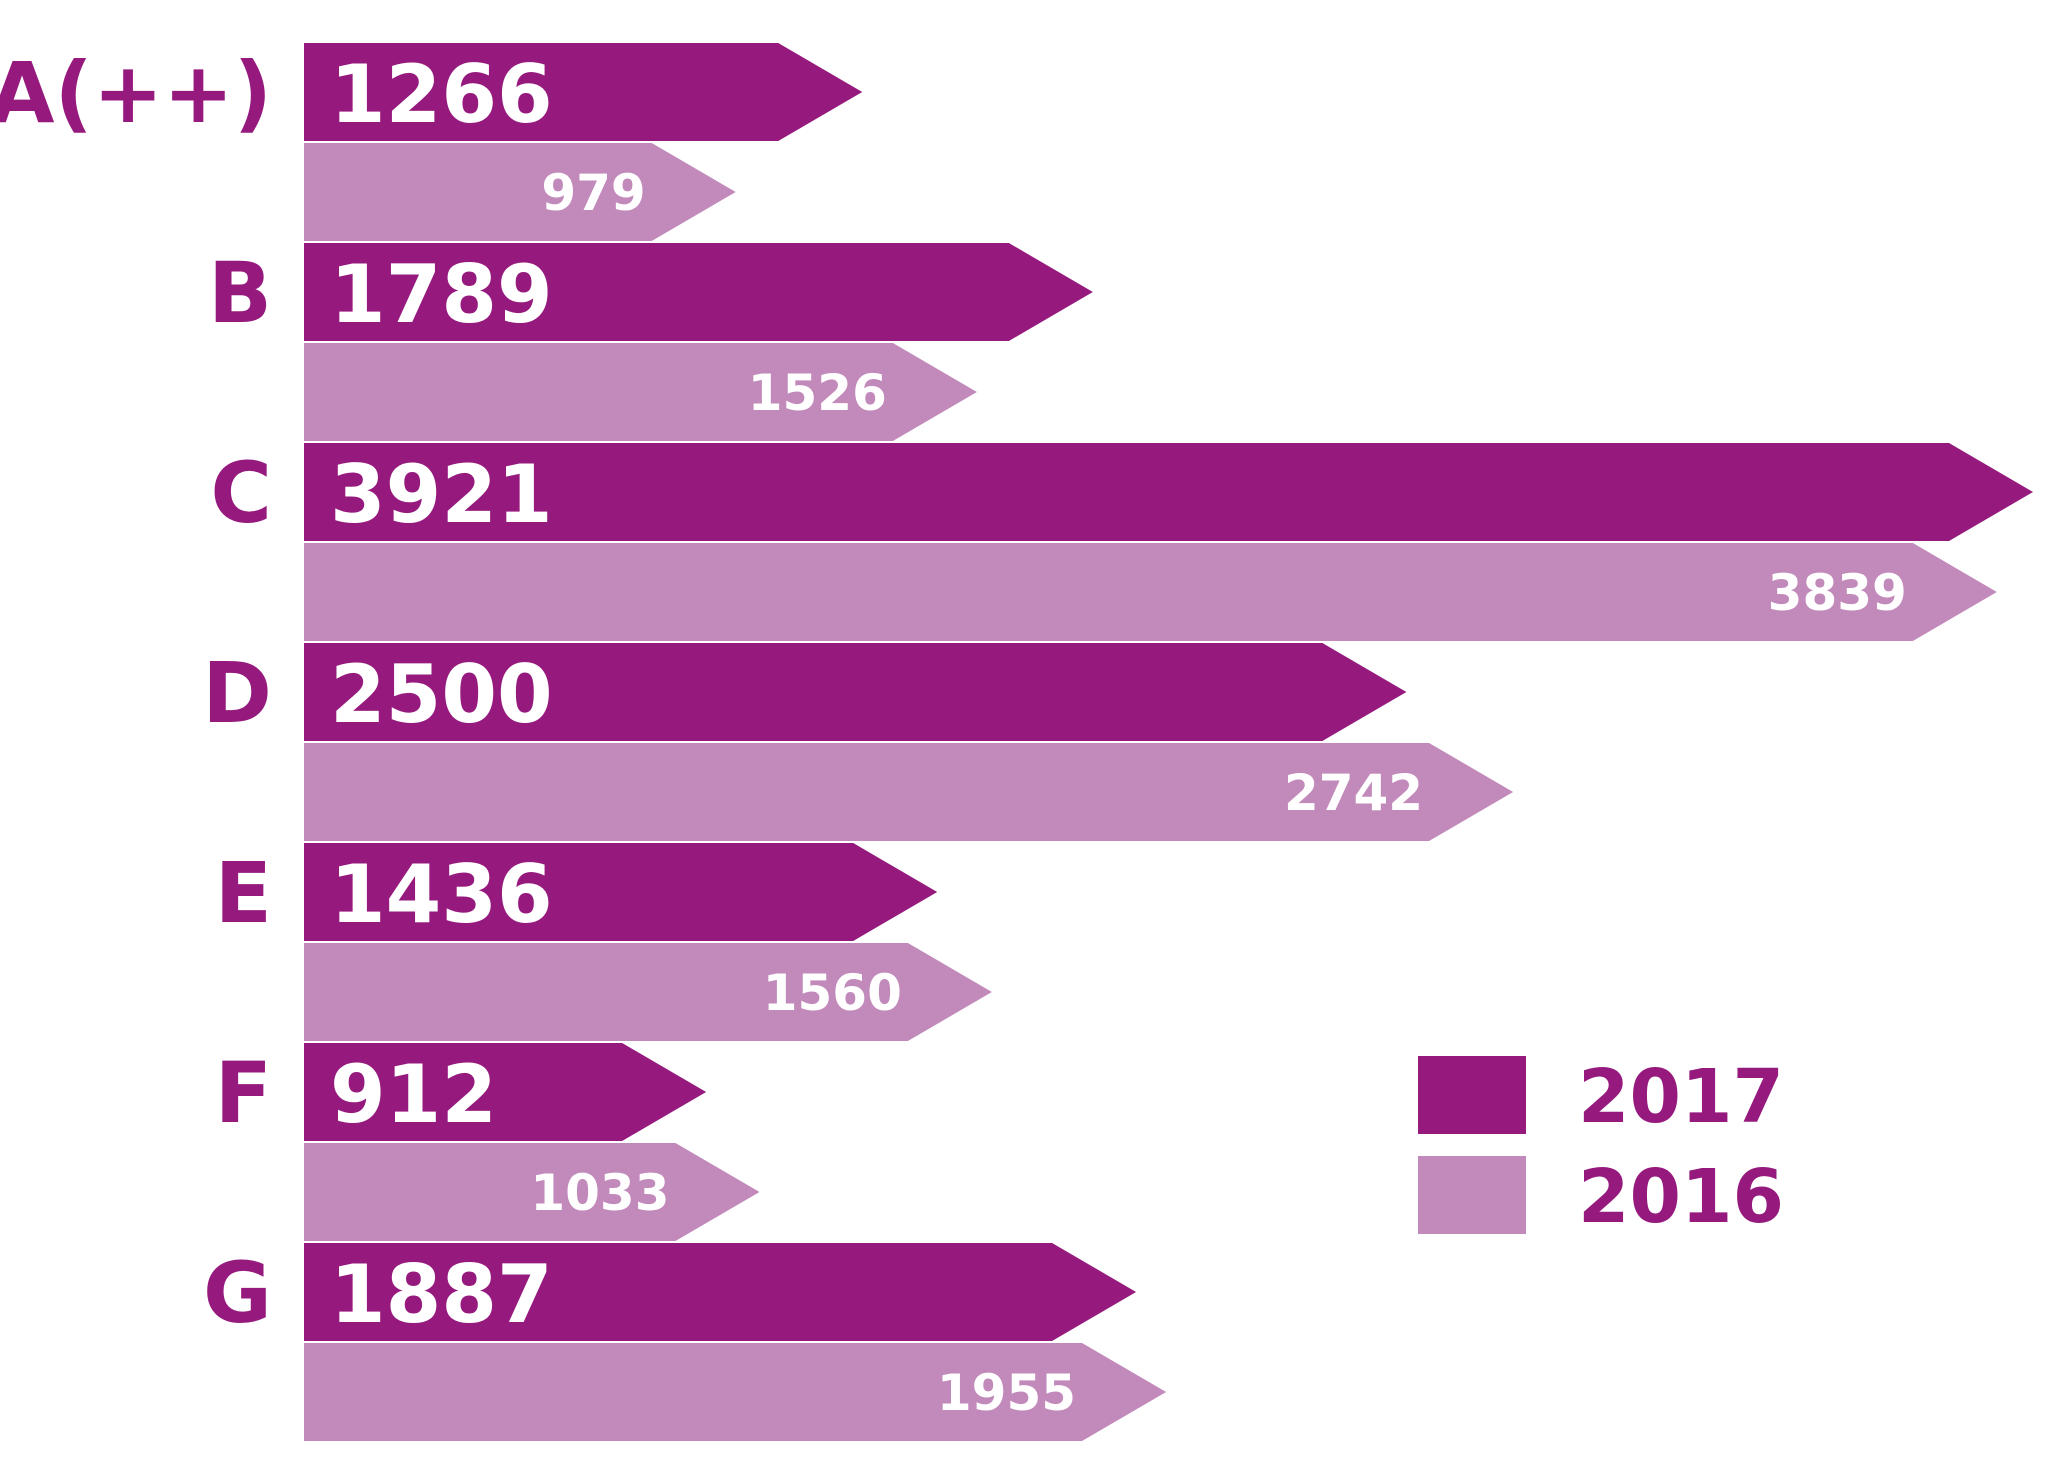  What do you see at coordinates (441, 894) in the screenshot?
I see `data-label-2017: 1436` at bounding box center [441, 894].